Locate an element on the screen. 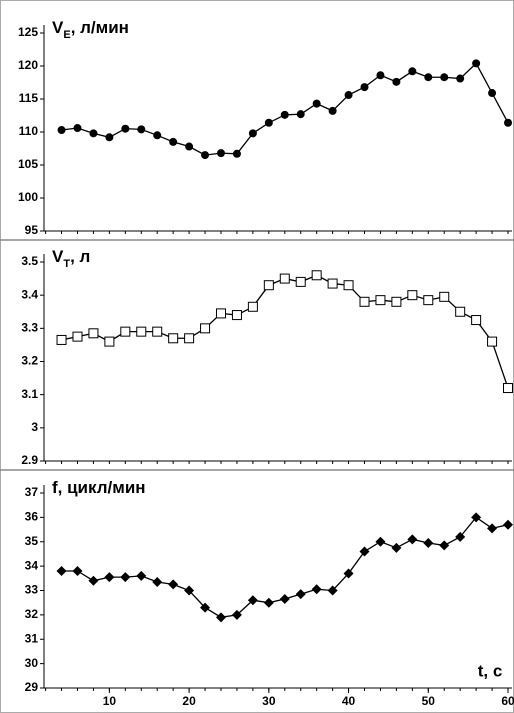 The height and width of the screenshot is (713, 514). y-tick-label: 120 is located at coordinates (28, 65).